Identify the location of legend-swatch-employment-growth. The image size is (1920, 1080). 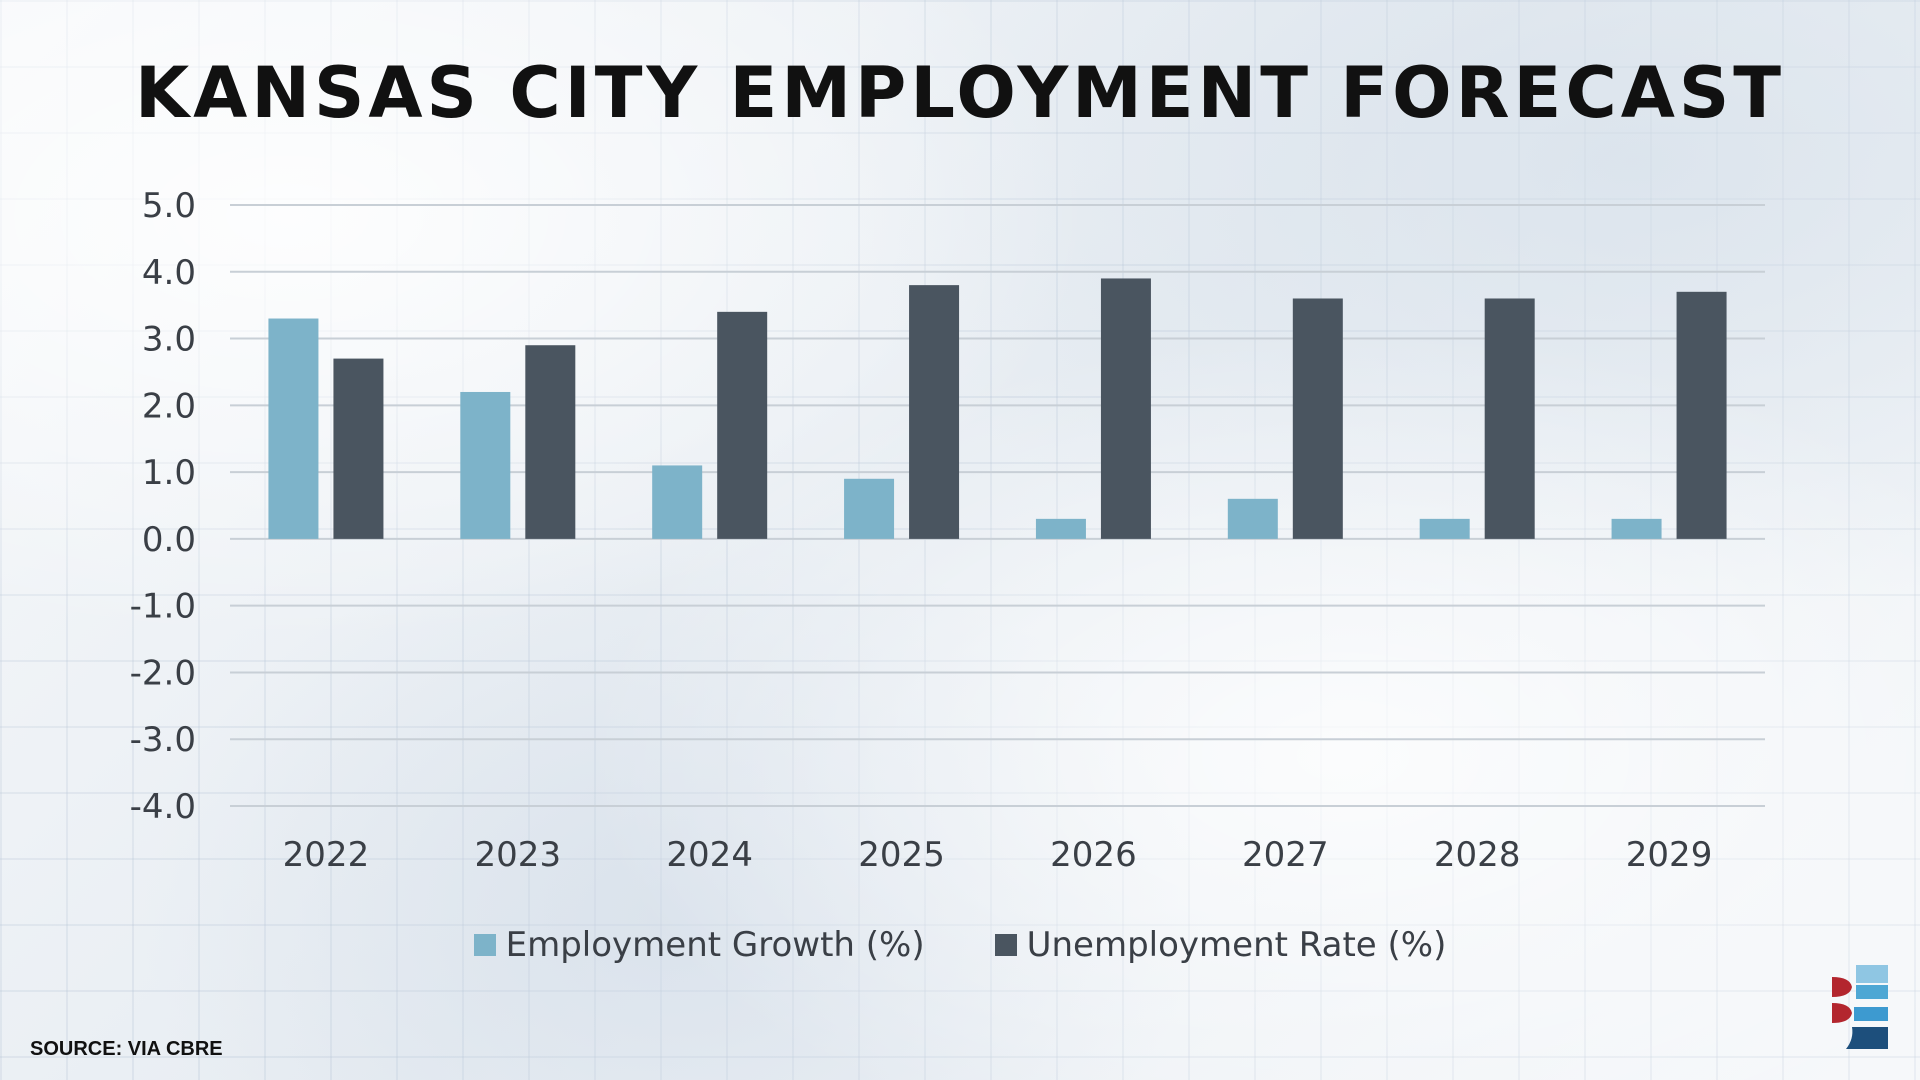
(484, 945).